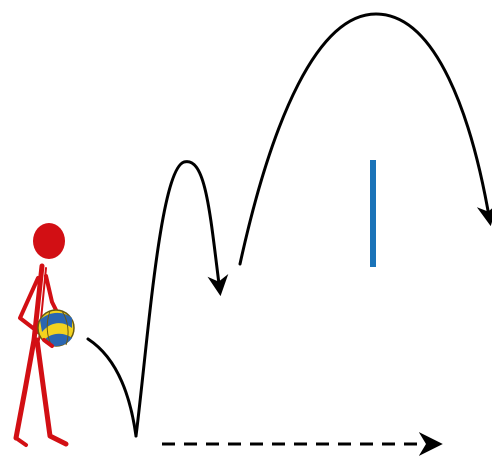  What do you see at coordinates (33, 308) in the screenshot?
I see `player-arm-left` at bounding box center [33, 308].